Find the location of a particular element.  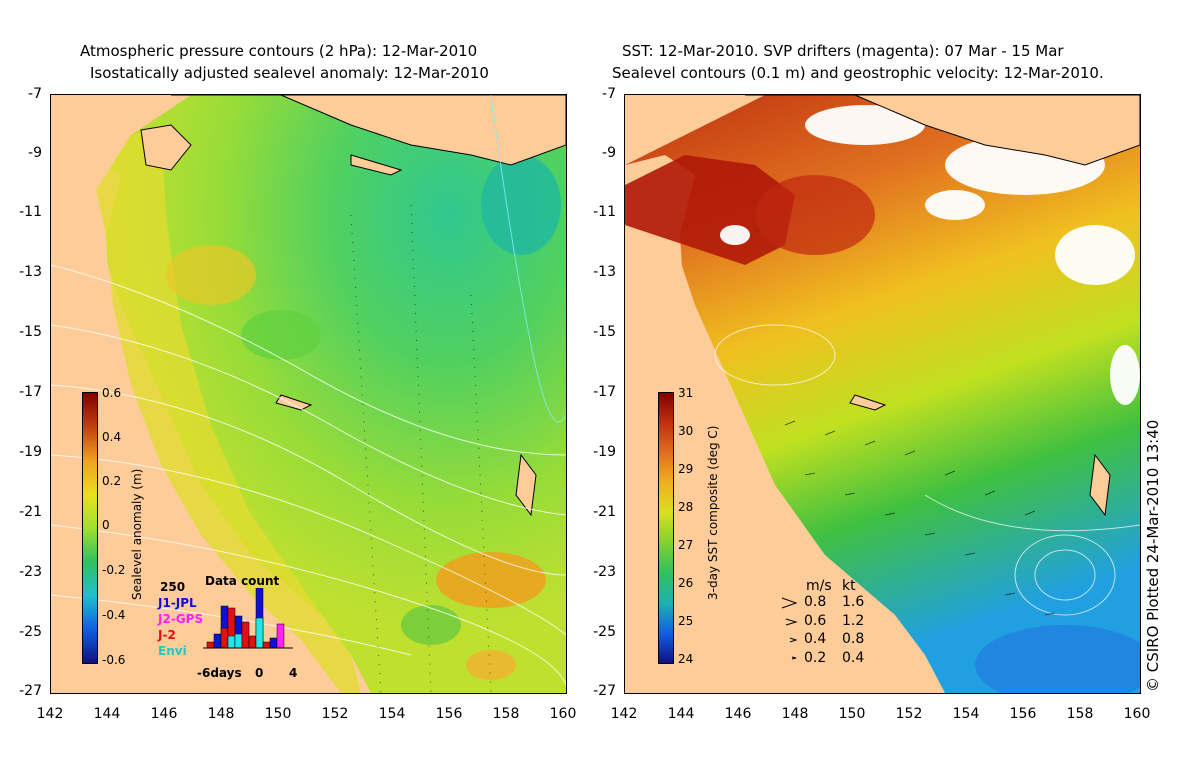

legend-j1-jpl: J1-JPL is located at coordinates (177, 603).